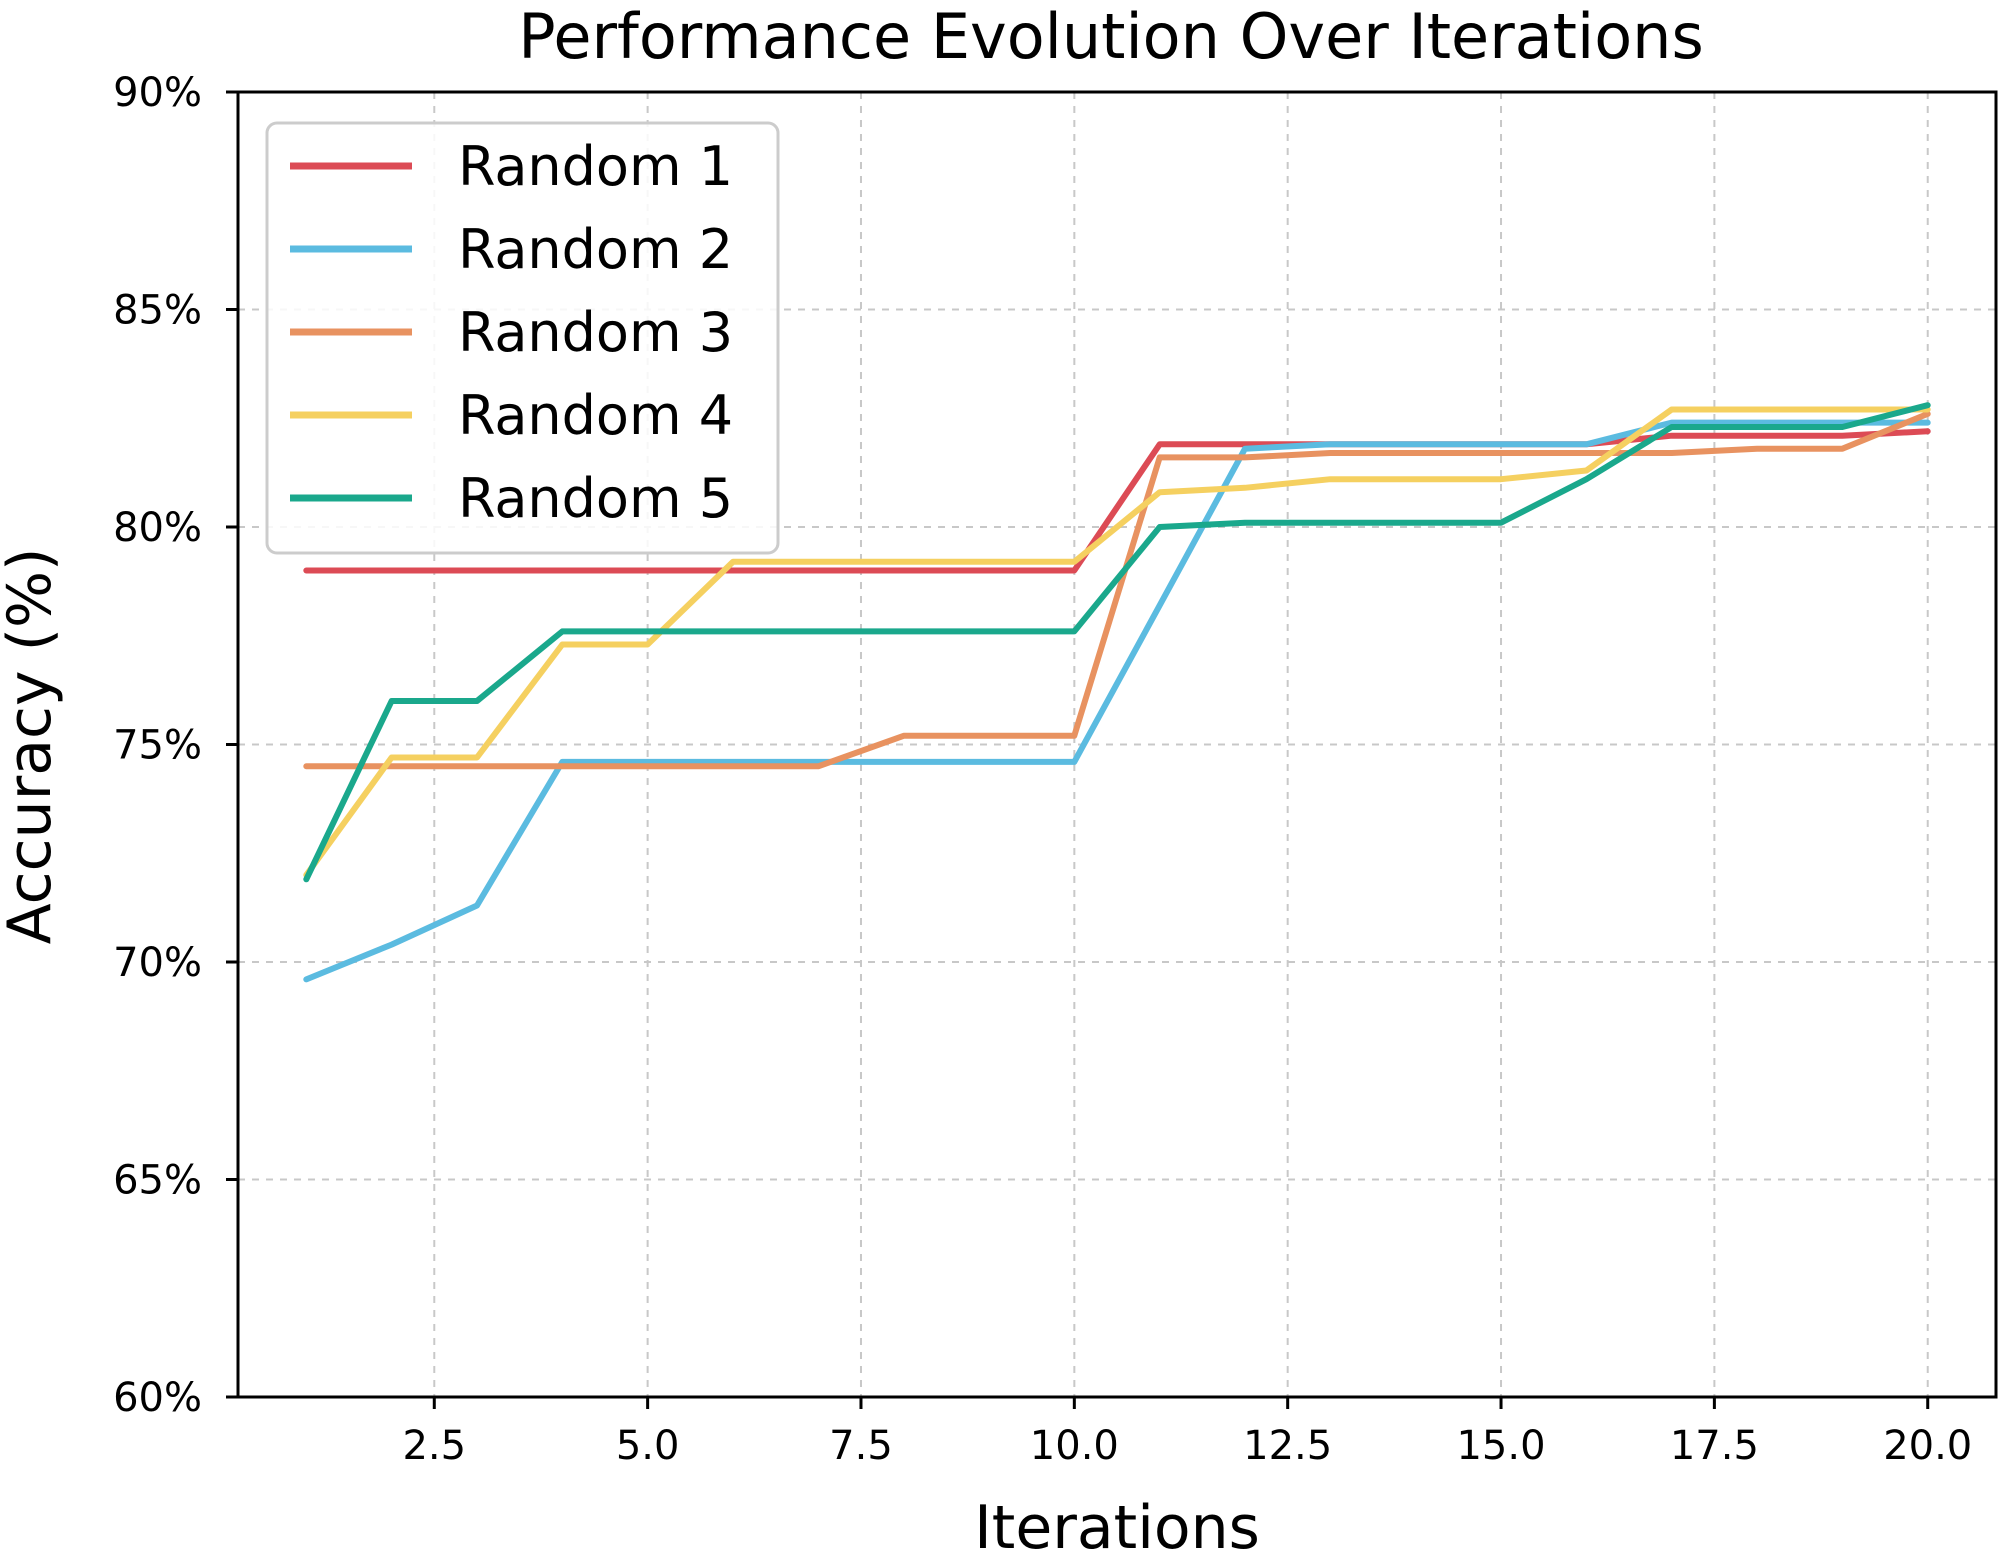 This screenshot has width=2000, height=1559. Describe the element at coordinates (157, 528) in the screenshot. I see `y-tick-label: 80%` at that location.